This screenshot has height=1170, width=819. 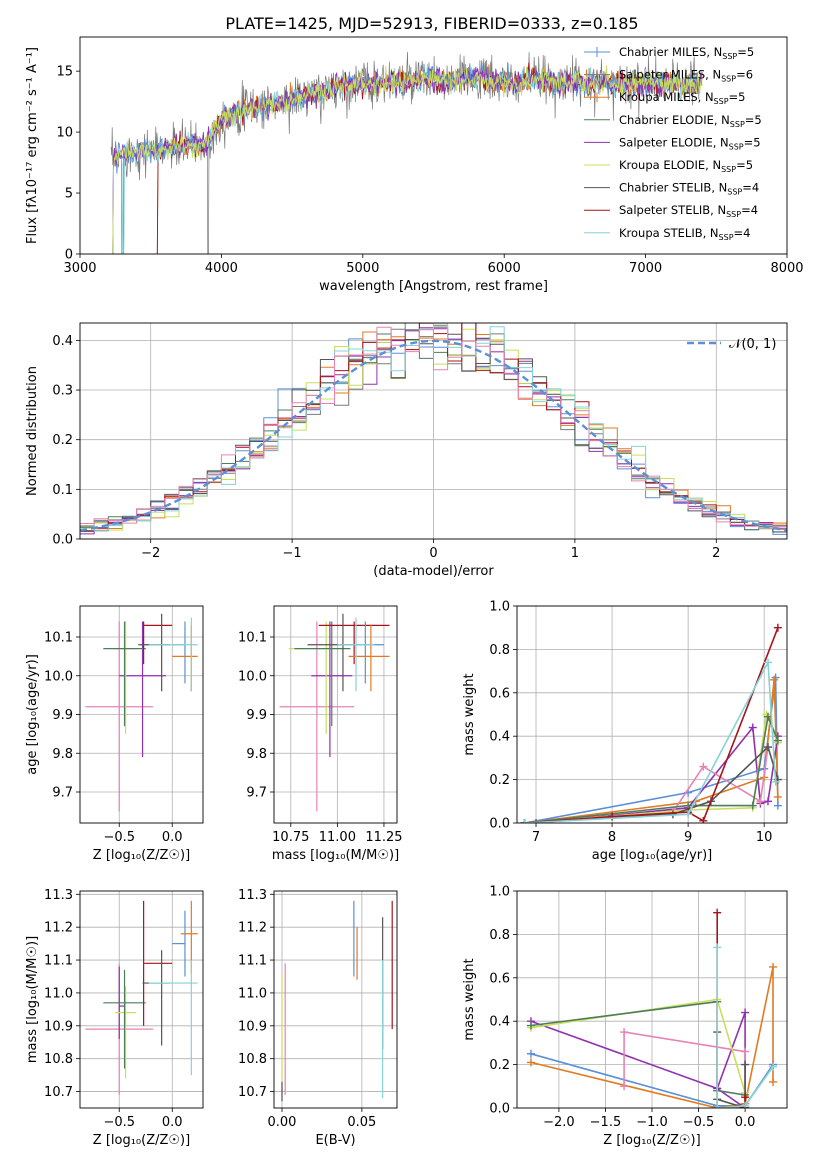 What do you see at coordinates (383, 837) in the screenshot?
I see `x-tick-label: 11.25` at bounding box center [383, 837].